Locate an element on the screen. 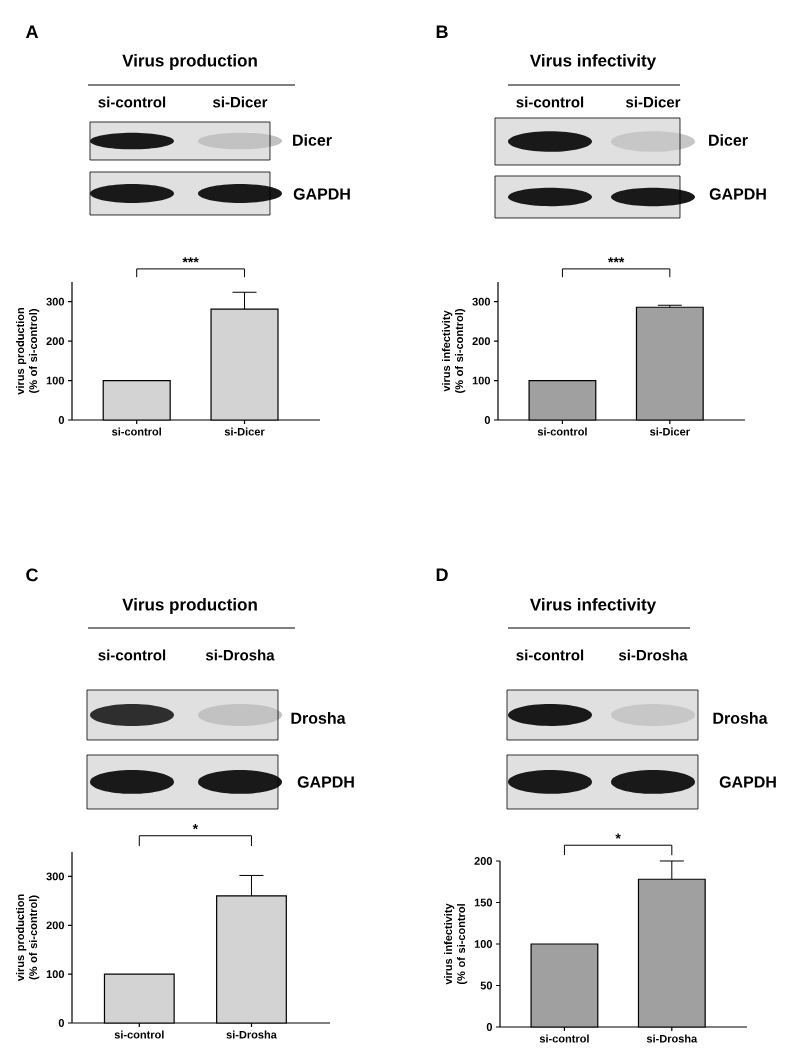  text: D is located at coordinates (442, 574).